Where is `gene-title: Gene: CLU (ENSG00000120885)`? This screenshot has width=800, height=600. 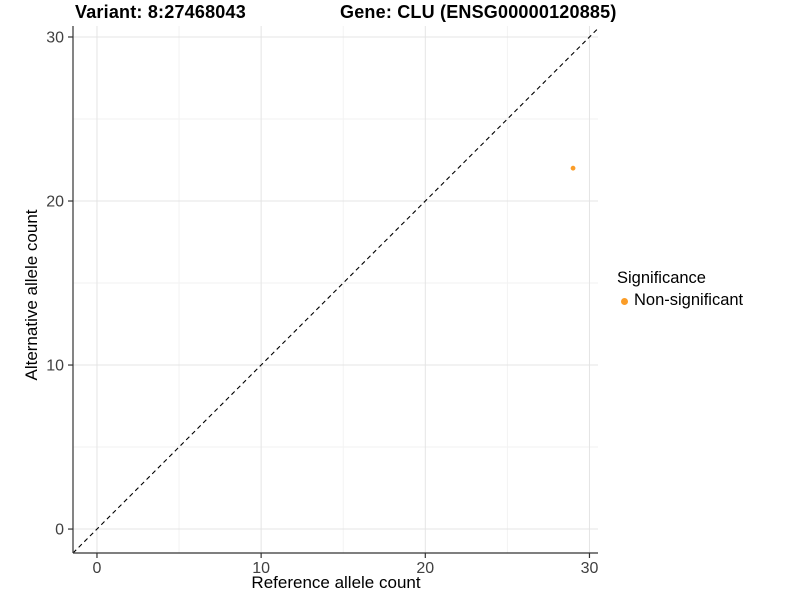
gene-title: Gene: CLU (ENSG00000120885) is located at coordinates (478, 12).